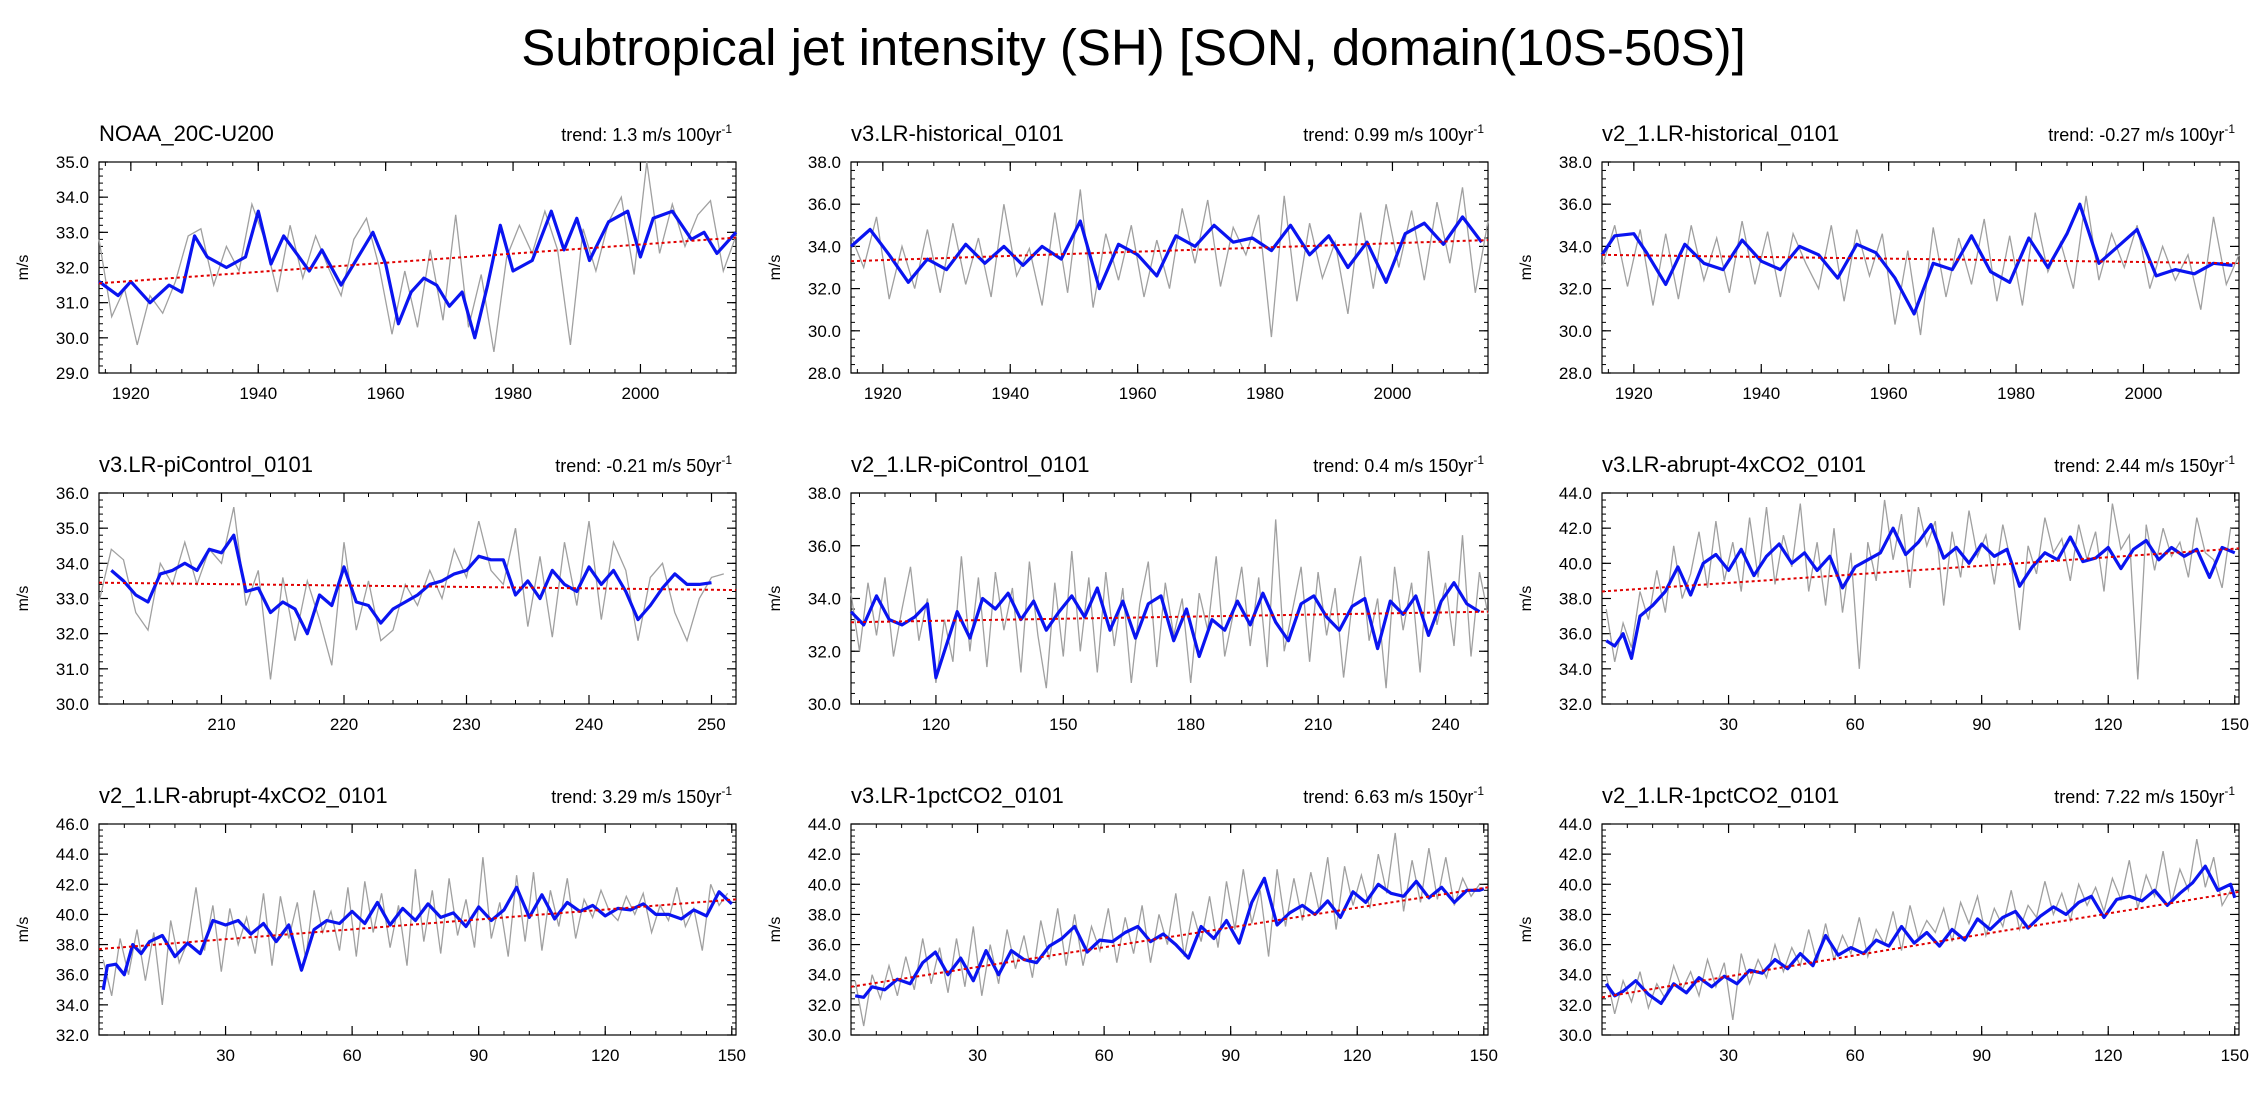  What do you see at coordinates (2141, 133) in the screenshot?
I see `trend-label: trend: -0.27 m/s 100yr-1` at bounding box center [2141, 133].